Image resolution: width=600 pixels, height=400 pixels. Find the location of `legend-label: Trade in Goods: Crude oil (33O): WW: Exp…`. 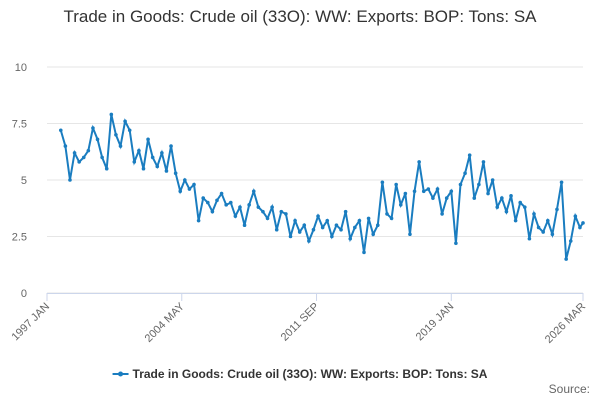

legend-label: Trade in Goods: Crude oil (33O): WW: Exp… is located at coordinates (310, 374).